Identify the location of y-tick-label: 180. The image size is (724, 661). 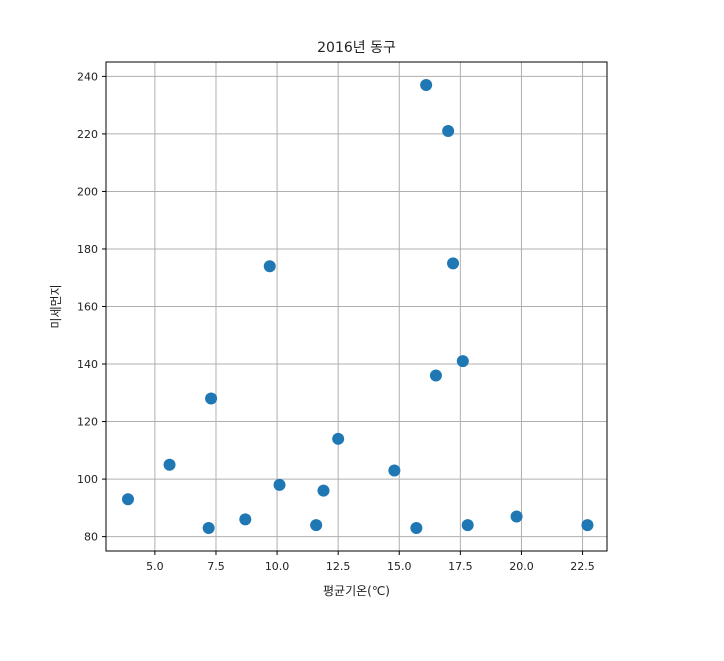
(87, 249).